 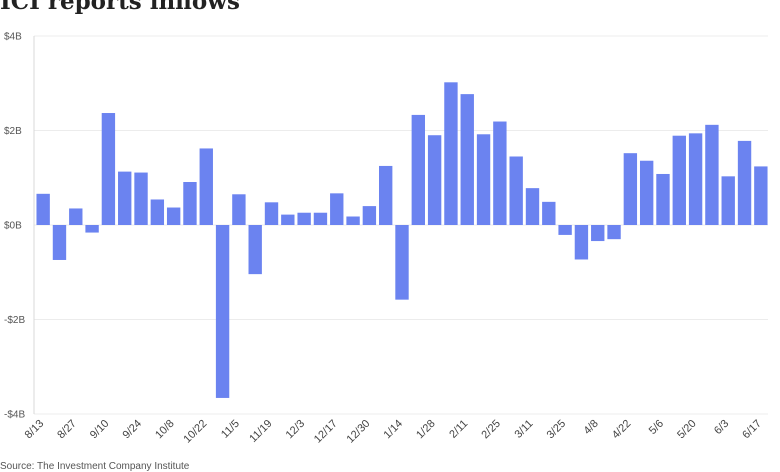 What do you see at coordinates (35, 430) in the screenshot?
I see `x-tick-label: 8/13` at bounding box center [35, 430].